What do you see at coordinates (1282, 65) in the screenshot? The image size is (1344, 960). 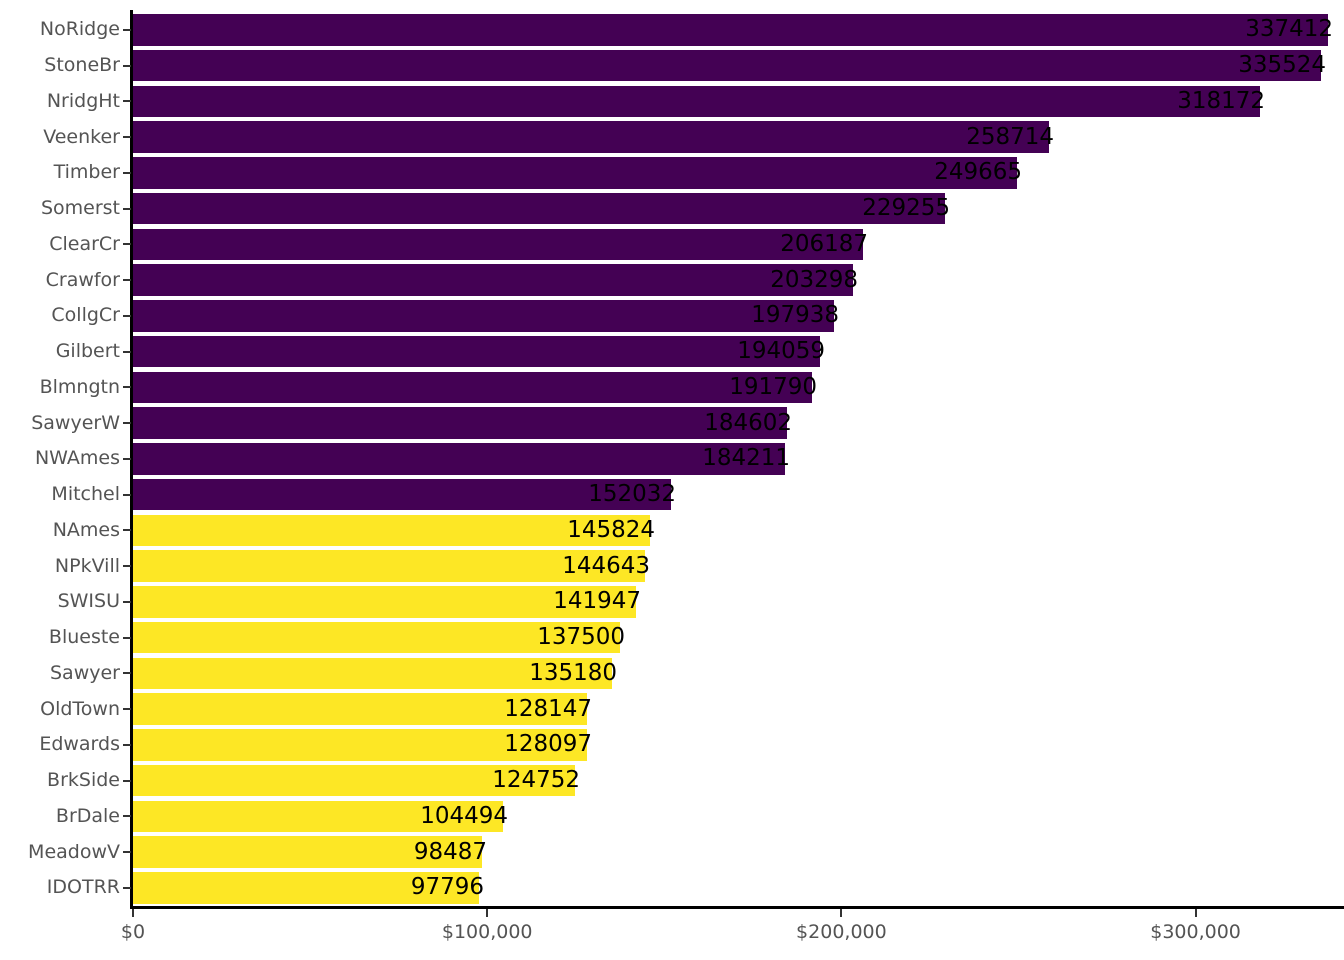 I see `bar-value-label: 335524` at bounding box center [1282, 65].